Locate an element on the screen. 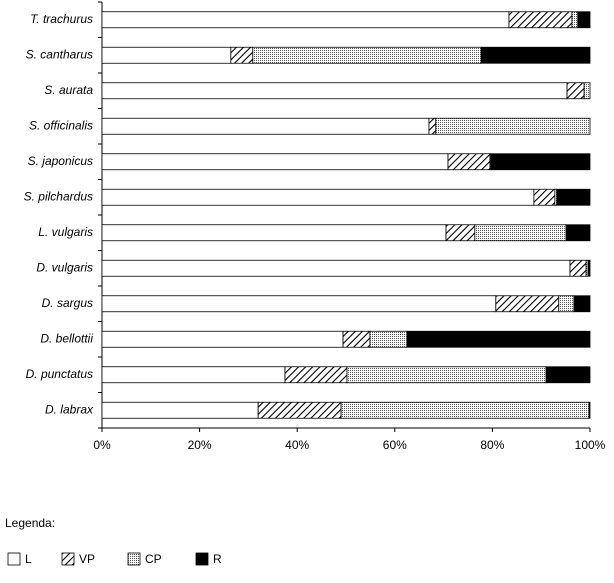 The height and width of the screenshot is (583, 614). x-tick-label: 0% is located at coordinates (102, 445).